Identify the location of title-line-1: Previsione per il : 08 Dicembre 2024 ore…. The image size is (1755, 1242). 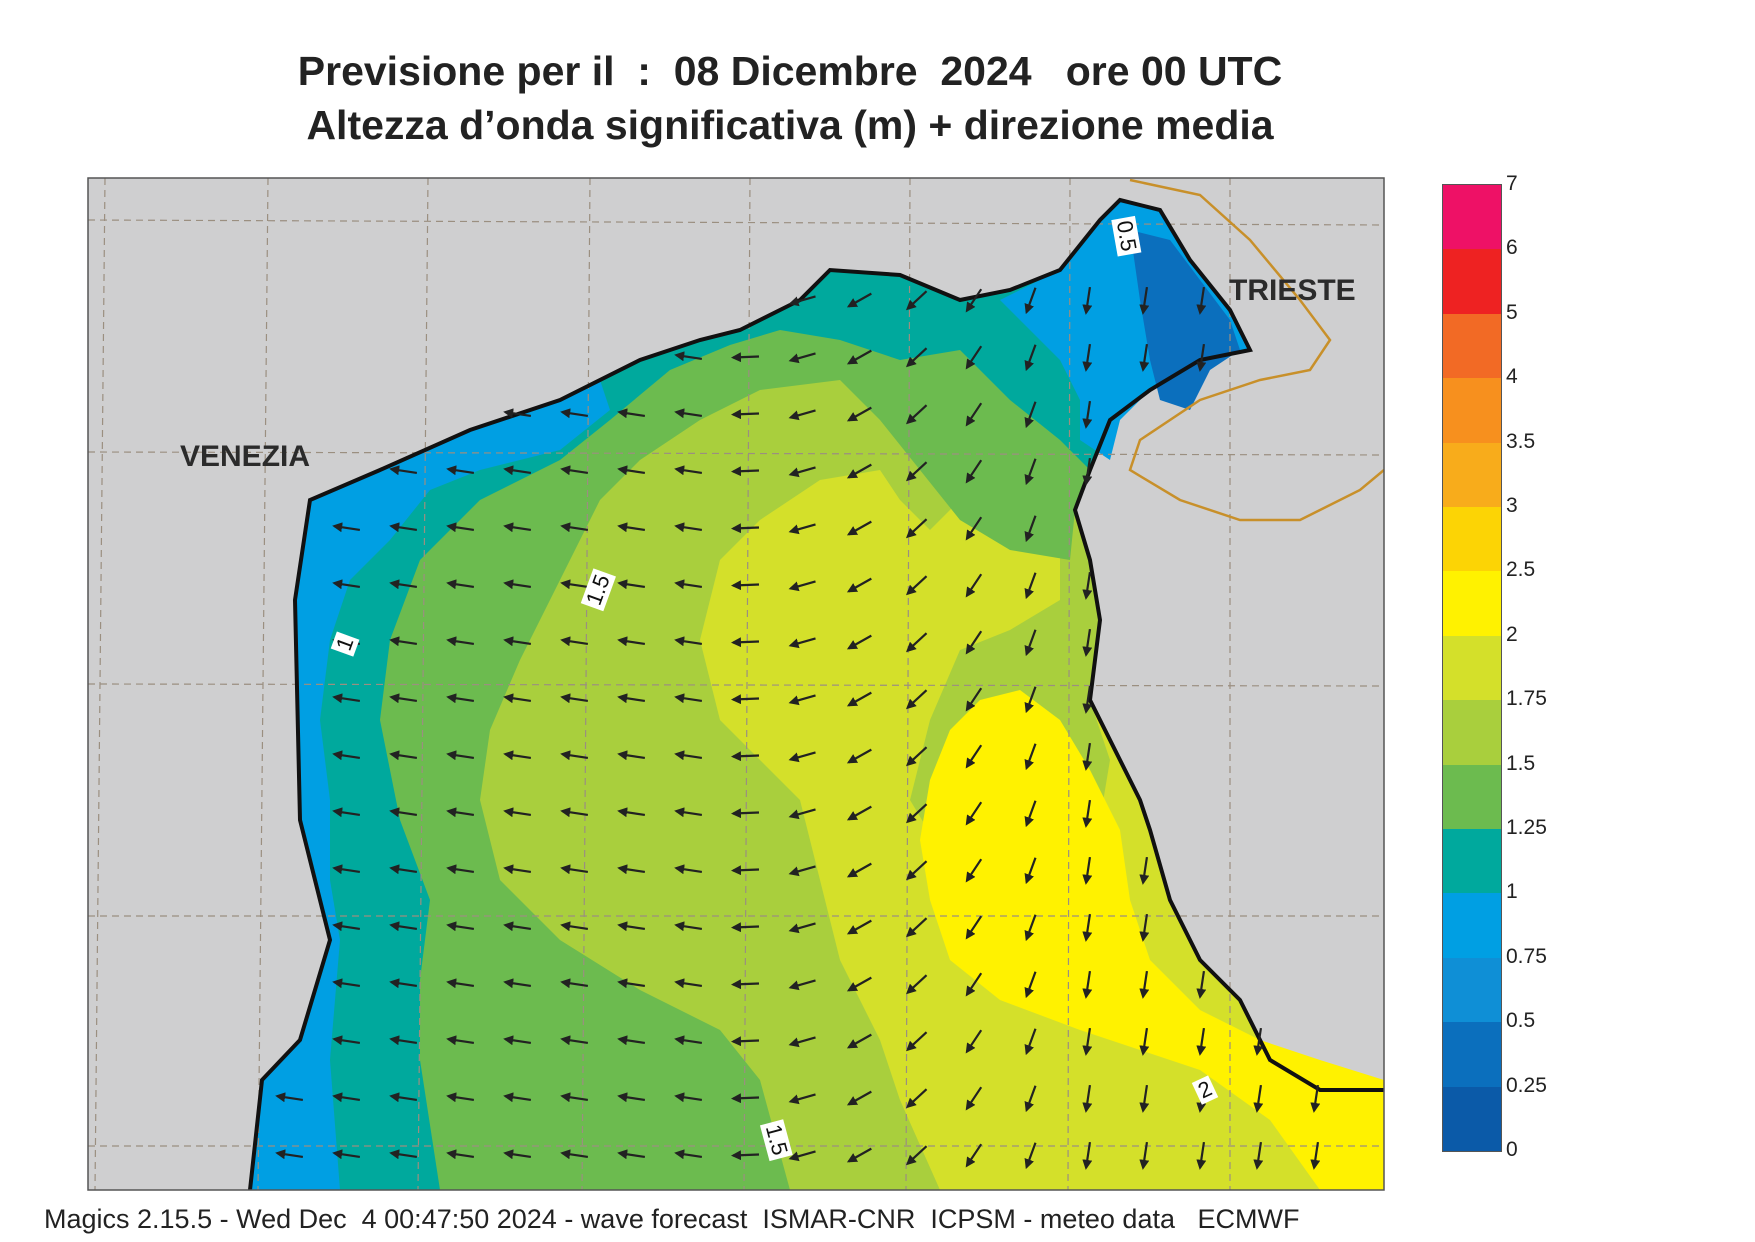
(790, 71).